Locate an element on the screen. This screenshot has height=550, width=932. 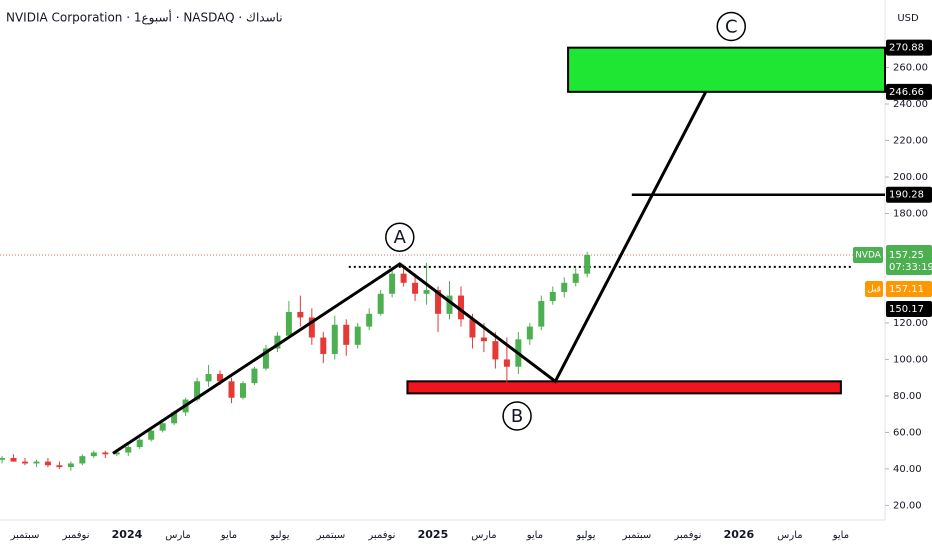
wave-point-label: C is located at coordinates (731, 26).